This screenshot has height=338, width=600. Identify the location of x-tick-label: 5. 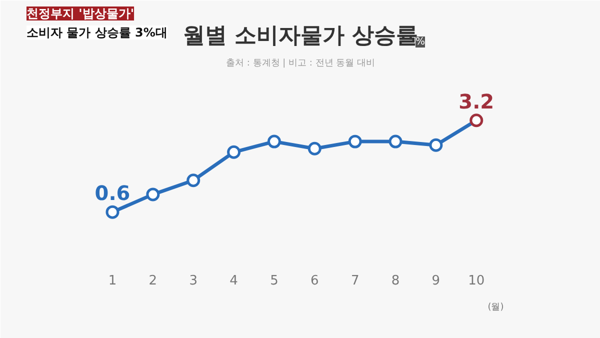
(274, 281).